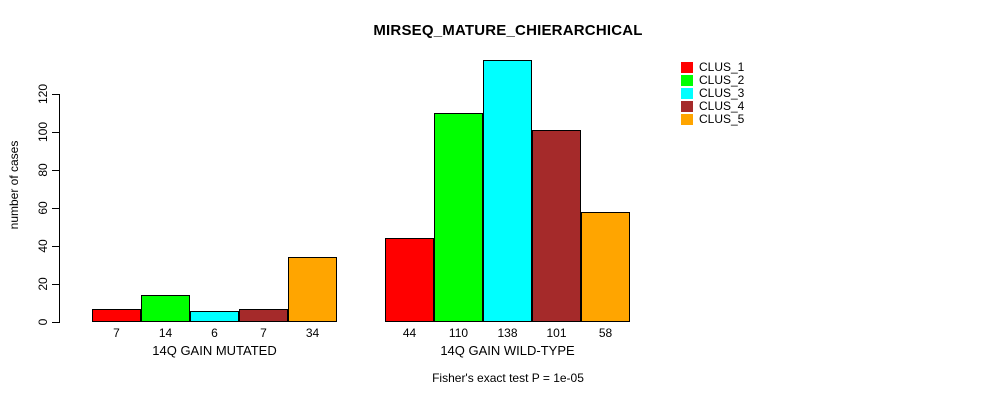 This screenshot has height=400, width=990. I want to click on clus_3-color-swatch, so click(687, 93).